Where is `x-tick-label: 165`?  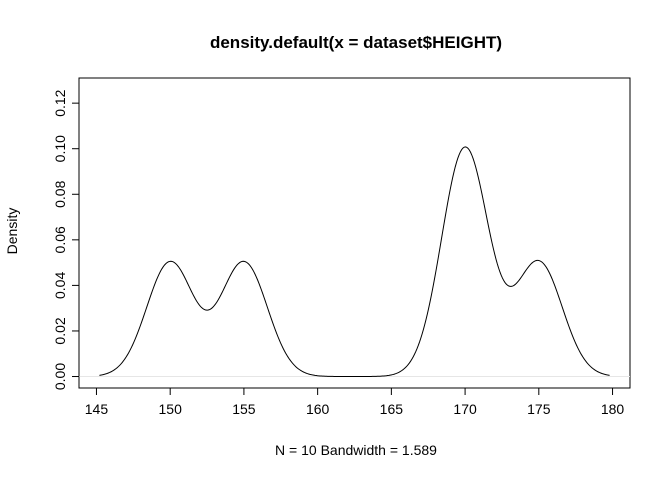 x-tick-label: 165 is located at coordinates (392, 409).